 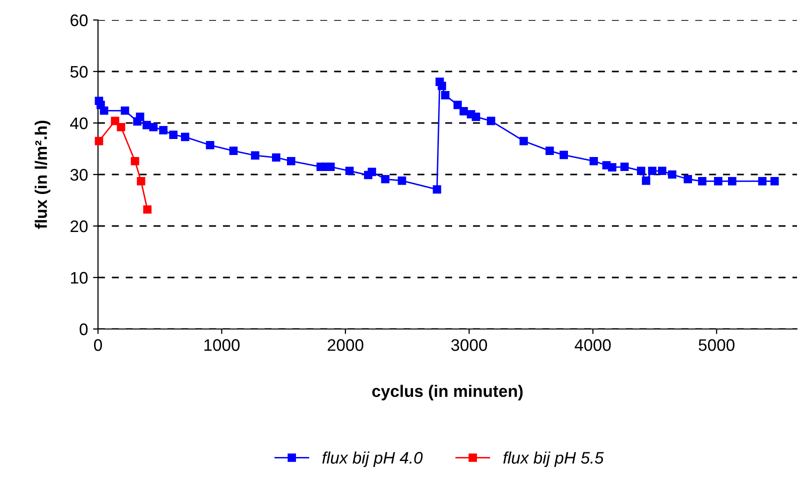 What do you see at coordinates (79, 72) in the screenshot?
I see `y-tick-label: 50` at bounding box center [79, 72].